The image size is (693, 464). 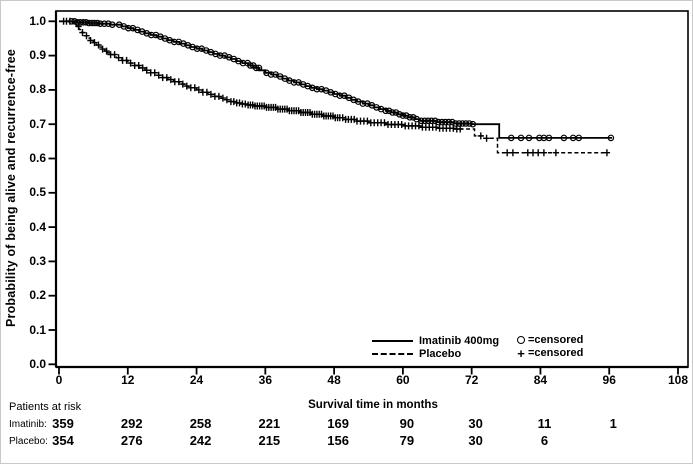 I want to click on legend: Imatinib 400mg Placebo, so click(x=435, y=347).